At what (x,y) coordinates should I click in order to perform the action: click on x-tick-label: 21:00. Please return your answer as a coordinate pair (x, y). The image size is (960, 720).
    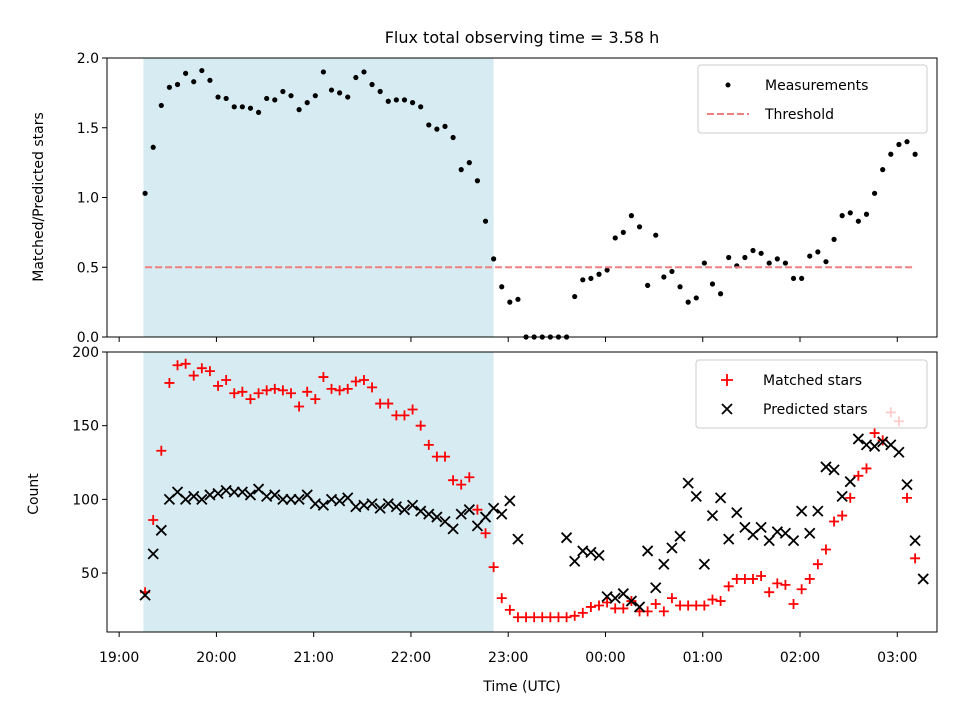
    Looking at the image, I should click on (314, 658).